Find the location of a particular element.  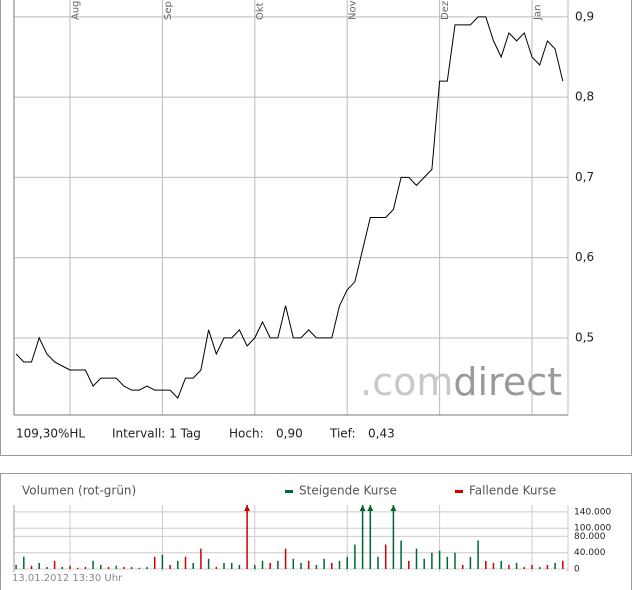

legend-label: Steigende Kurse is located at coordinates (348, 491).